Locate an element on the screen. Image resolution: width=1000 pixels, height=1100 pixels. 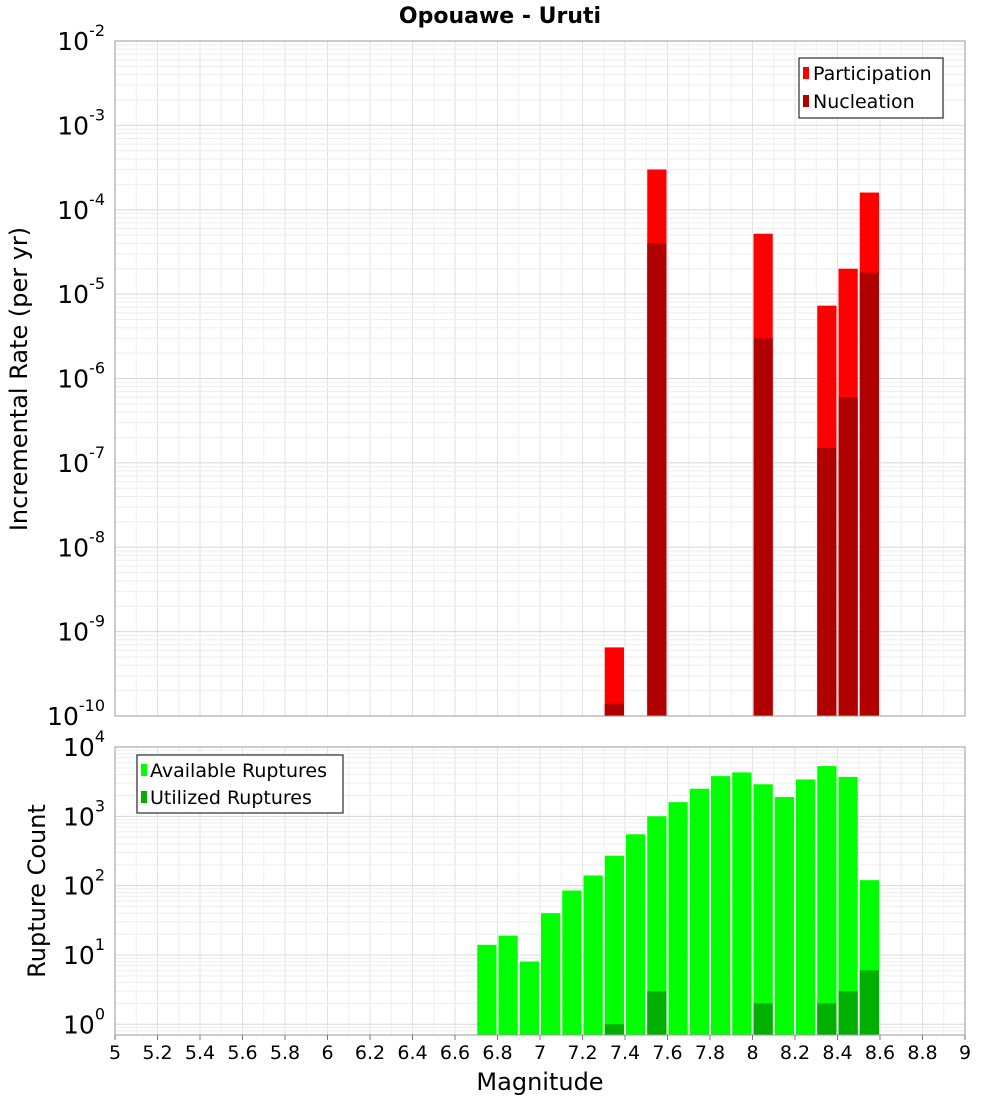
legend-swatch-nucleation is located at coordinates (806, 101).